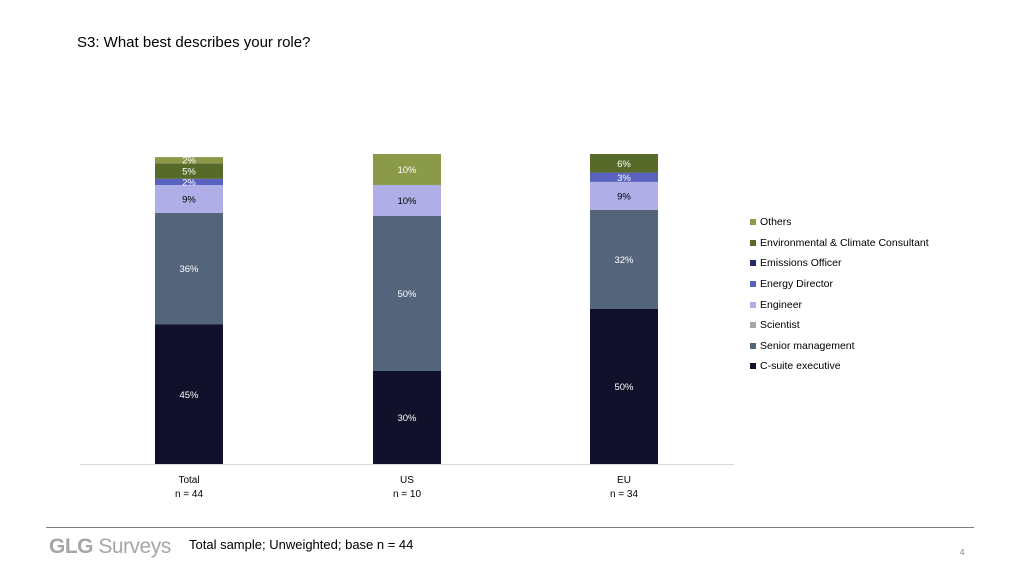 The height and width of the screenshot is (576, 1024). I want to click on data-label: 32%, so click(624, 260).